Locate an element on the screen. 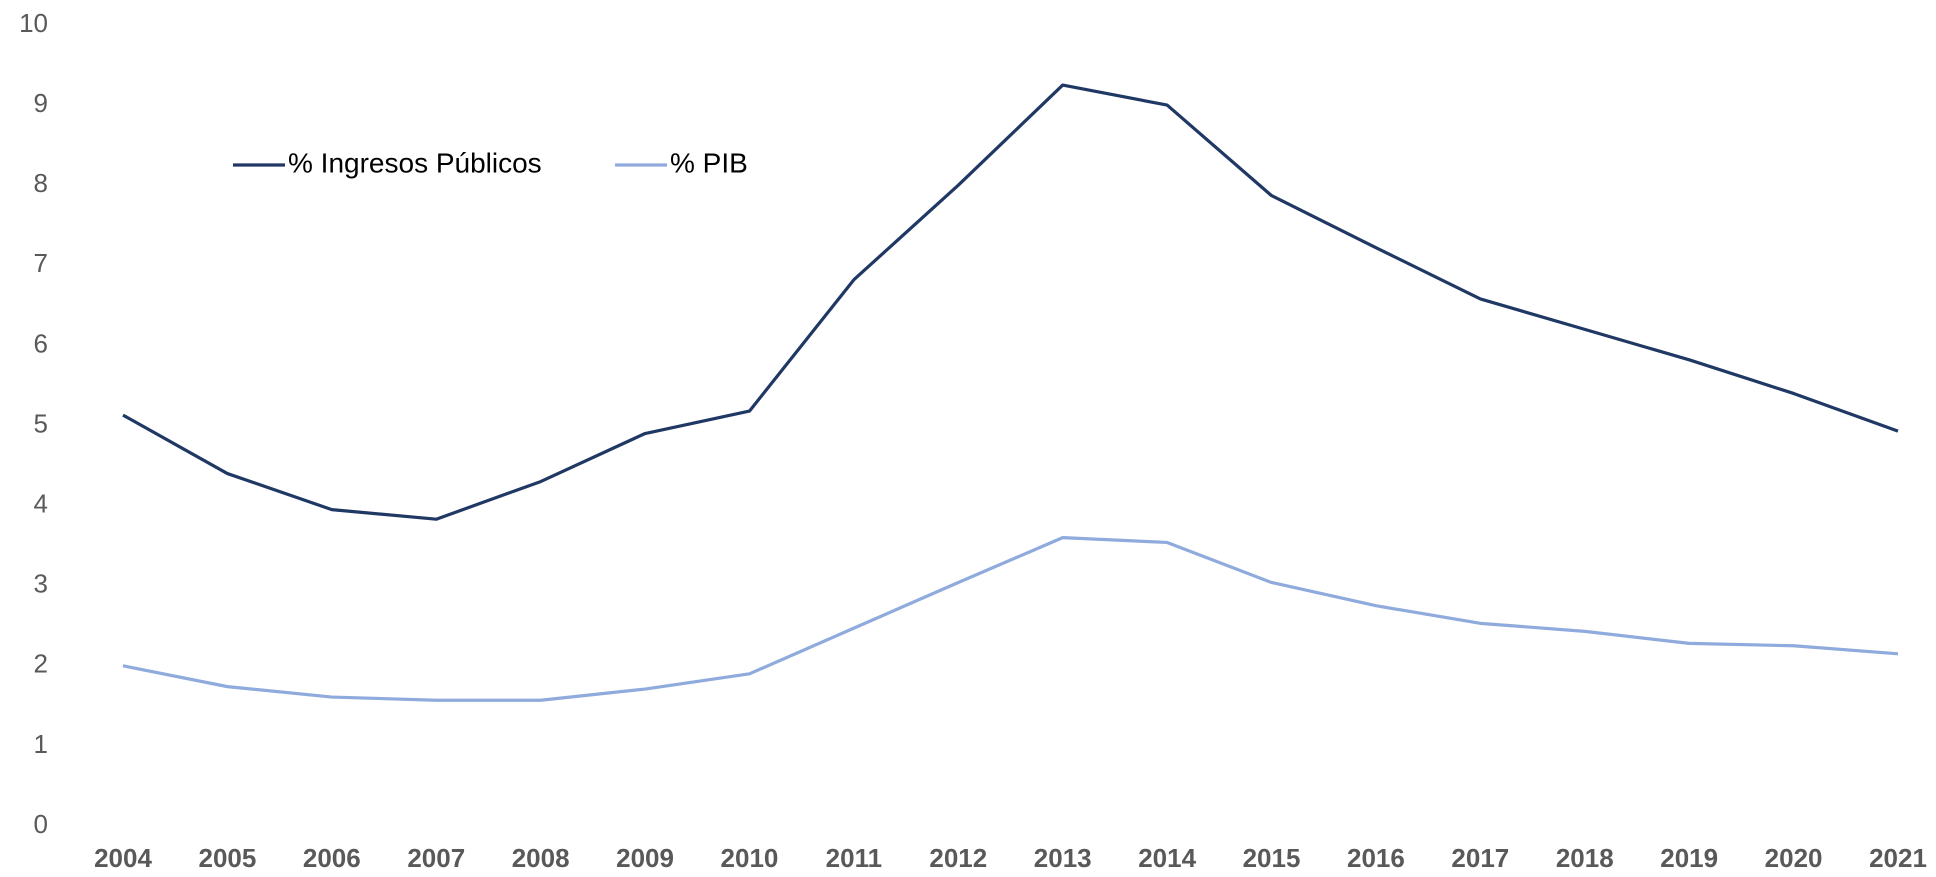  x-tick-label: 2015 is located at coordinates (1272, 858).